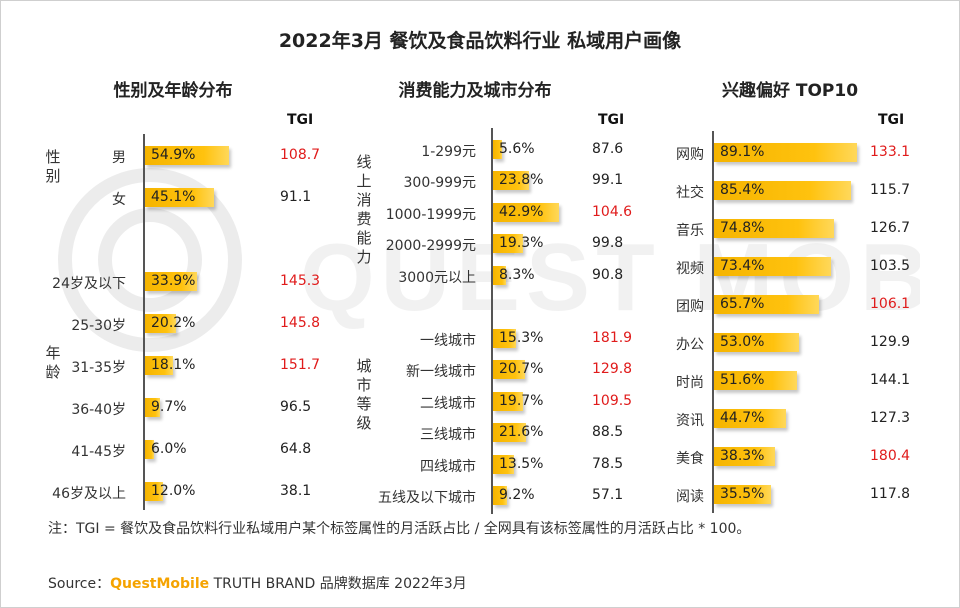 This screenshot has height=608, width=960. I want to click on value-label: 45.1%, so click(173, 197).